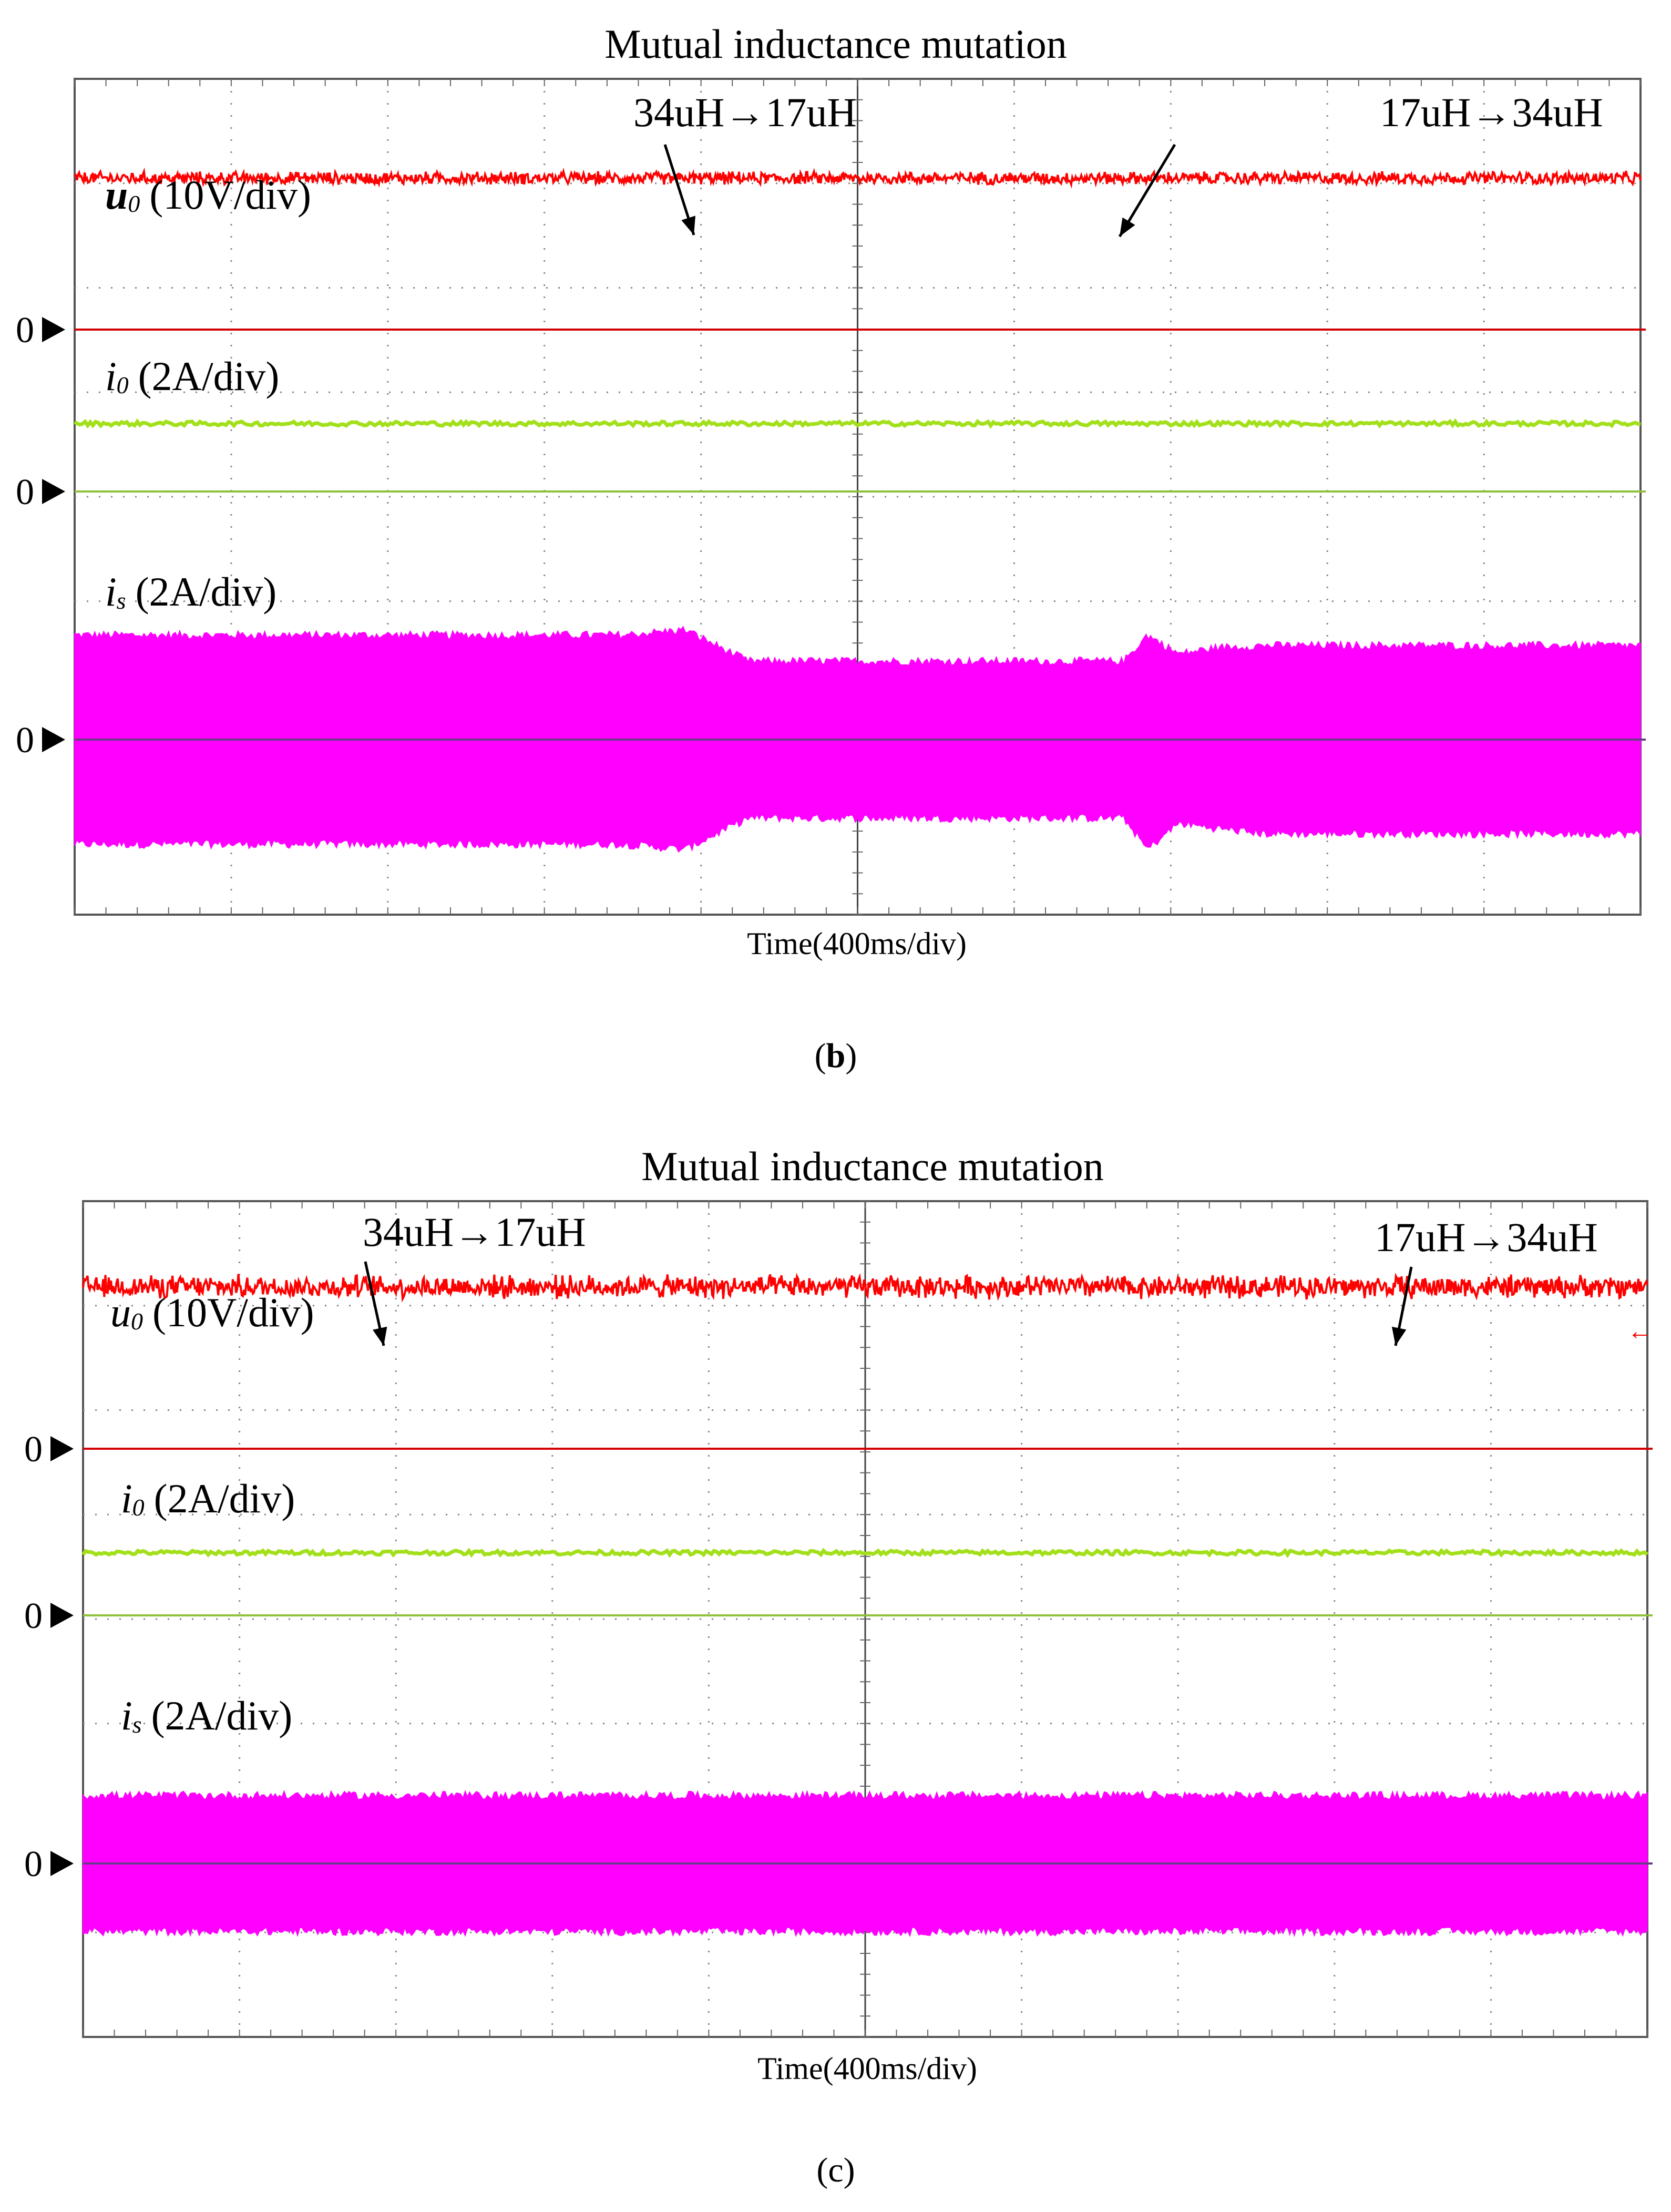 The width and height of the screenshot is (1671, 2212). What do you see at coordinates (820, 1056) in the screenshot?
I see `panel-b-caption-open: (` at bounding box center [820, 1056].